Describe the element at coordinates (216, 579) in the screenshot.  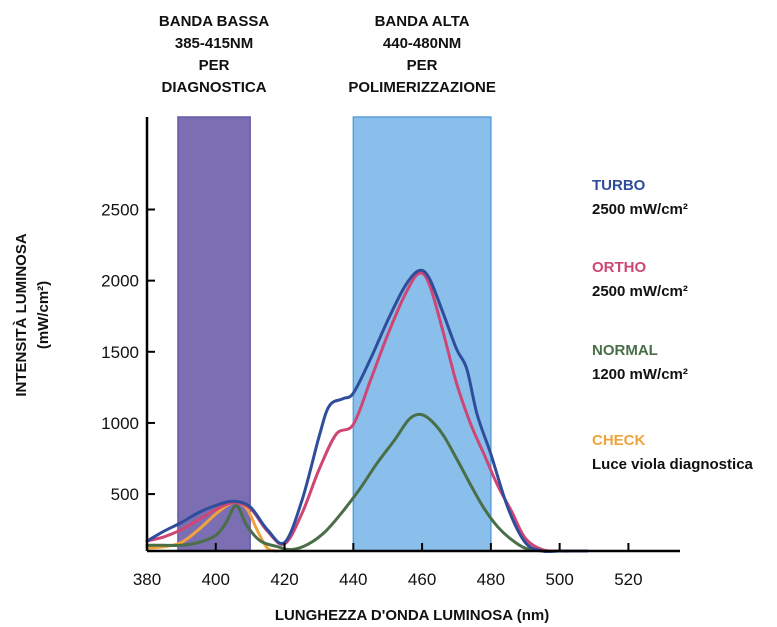
I see `x-tick-label-400: 400` at that location.